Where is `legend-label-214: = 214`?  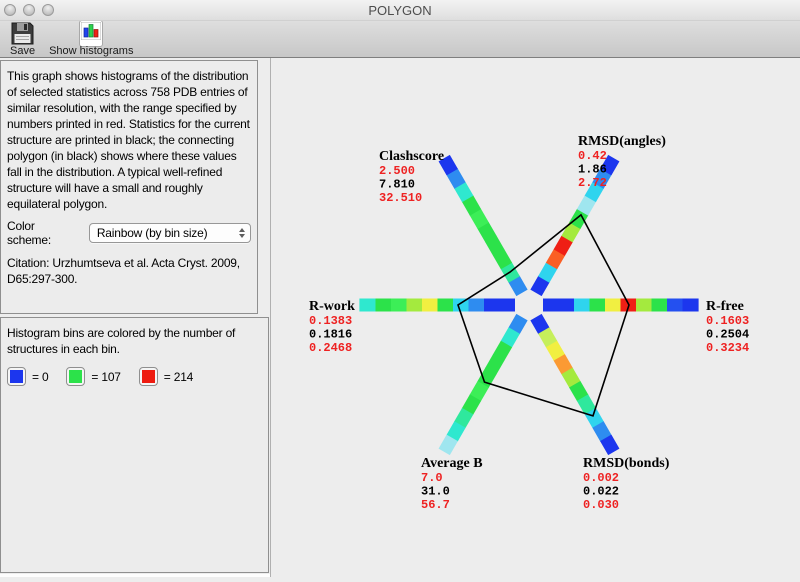 legend-label-214: = 214 is located at coordinates (178, 376).